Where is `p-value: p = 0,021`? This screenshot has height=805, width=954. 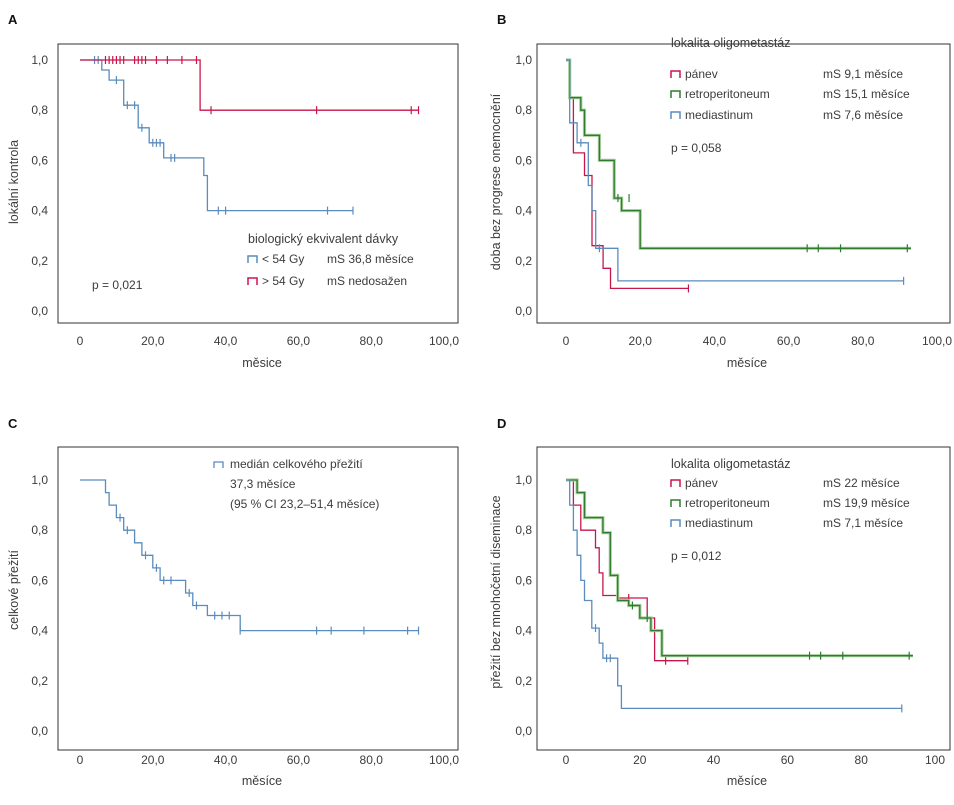 p-value: p = 0,021 is located at coordinates (117, 285).